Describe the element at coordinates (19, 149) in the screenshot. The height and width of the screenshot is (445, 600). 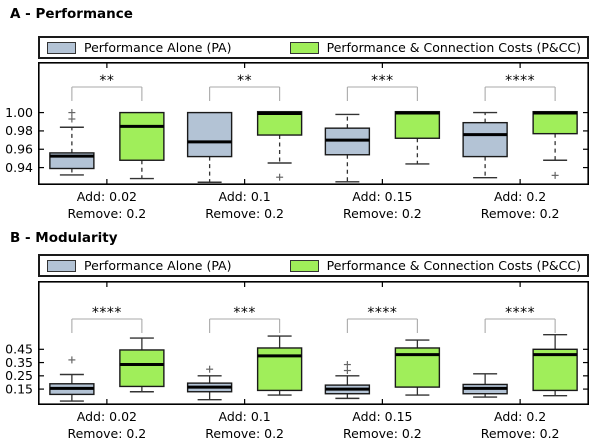
I see `y-tick-label: 0.96` at that location.